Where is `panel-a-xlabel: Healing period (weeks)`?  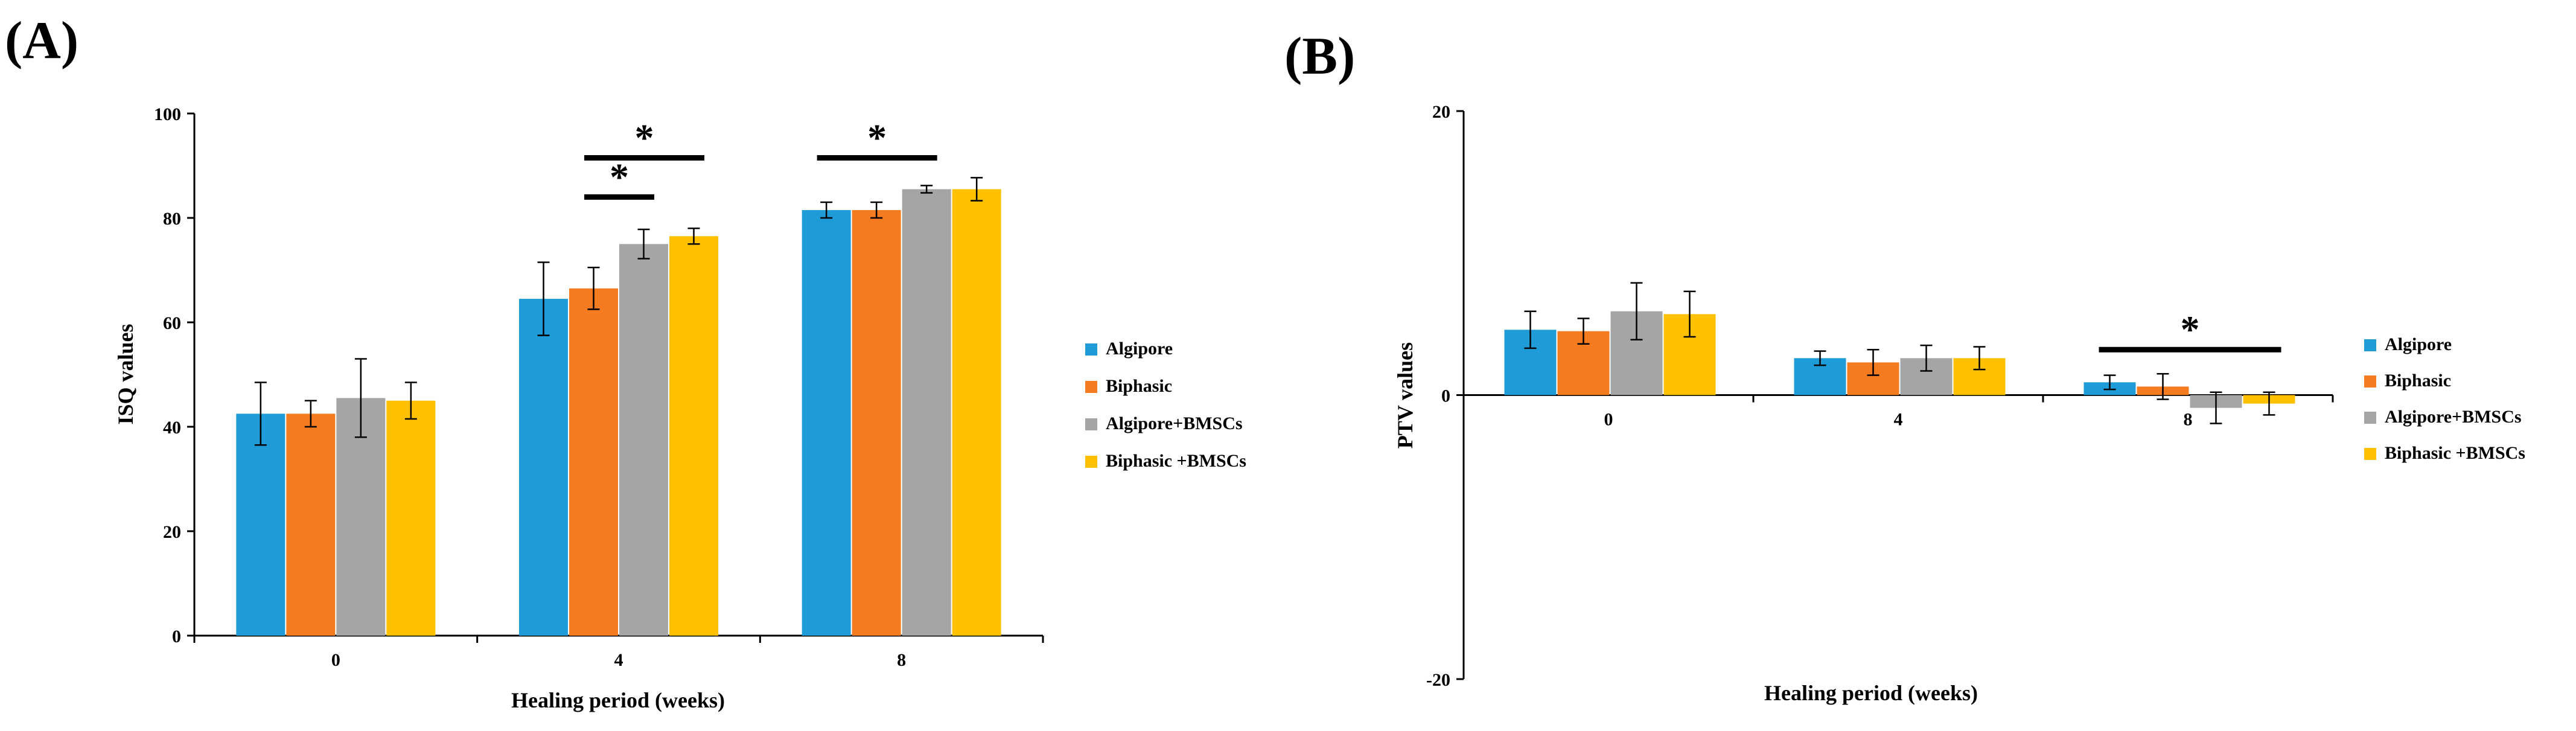 panel-a-xlabel: Healing period (weeks) is located at coordinates (618, 700).